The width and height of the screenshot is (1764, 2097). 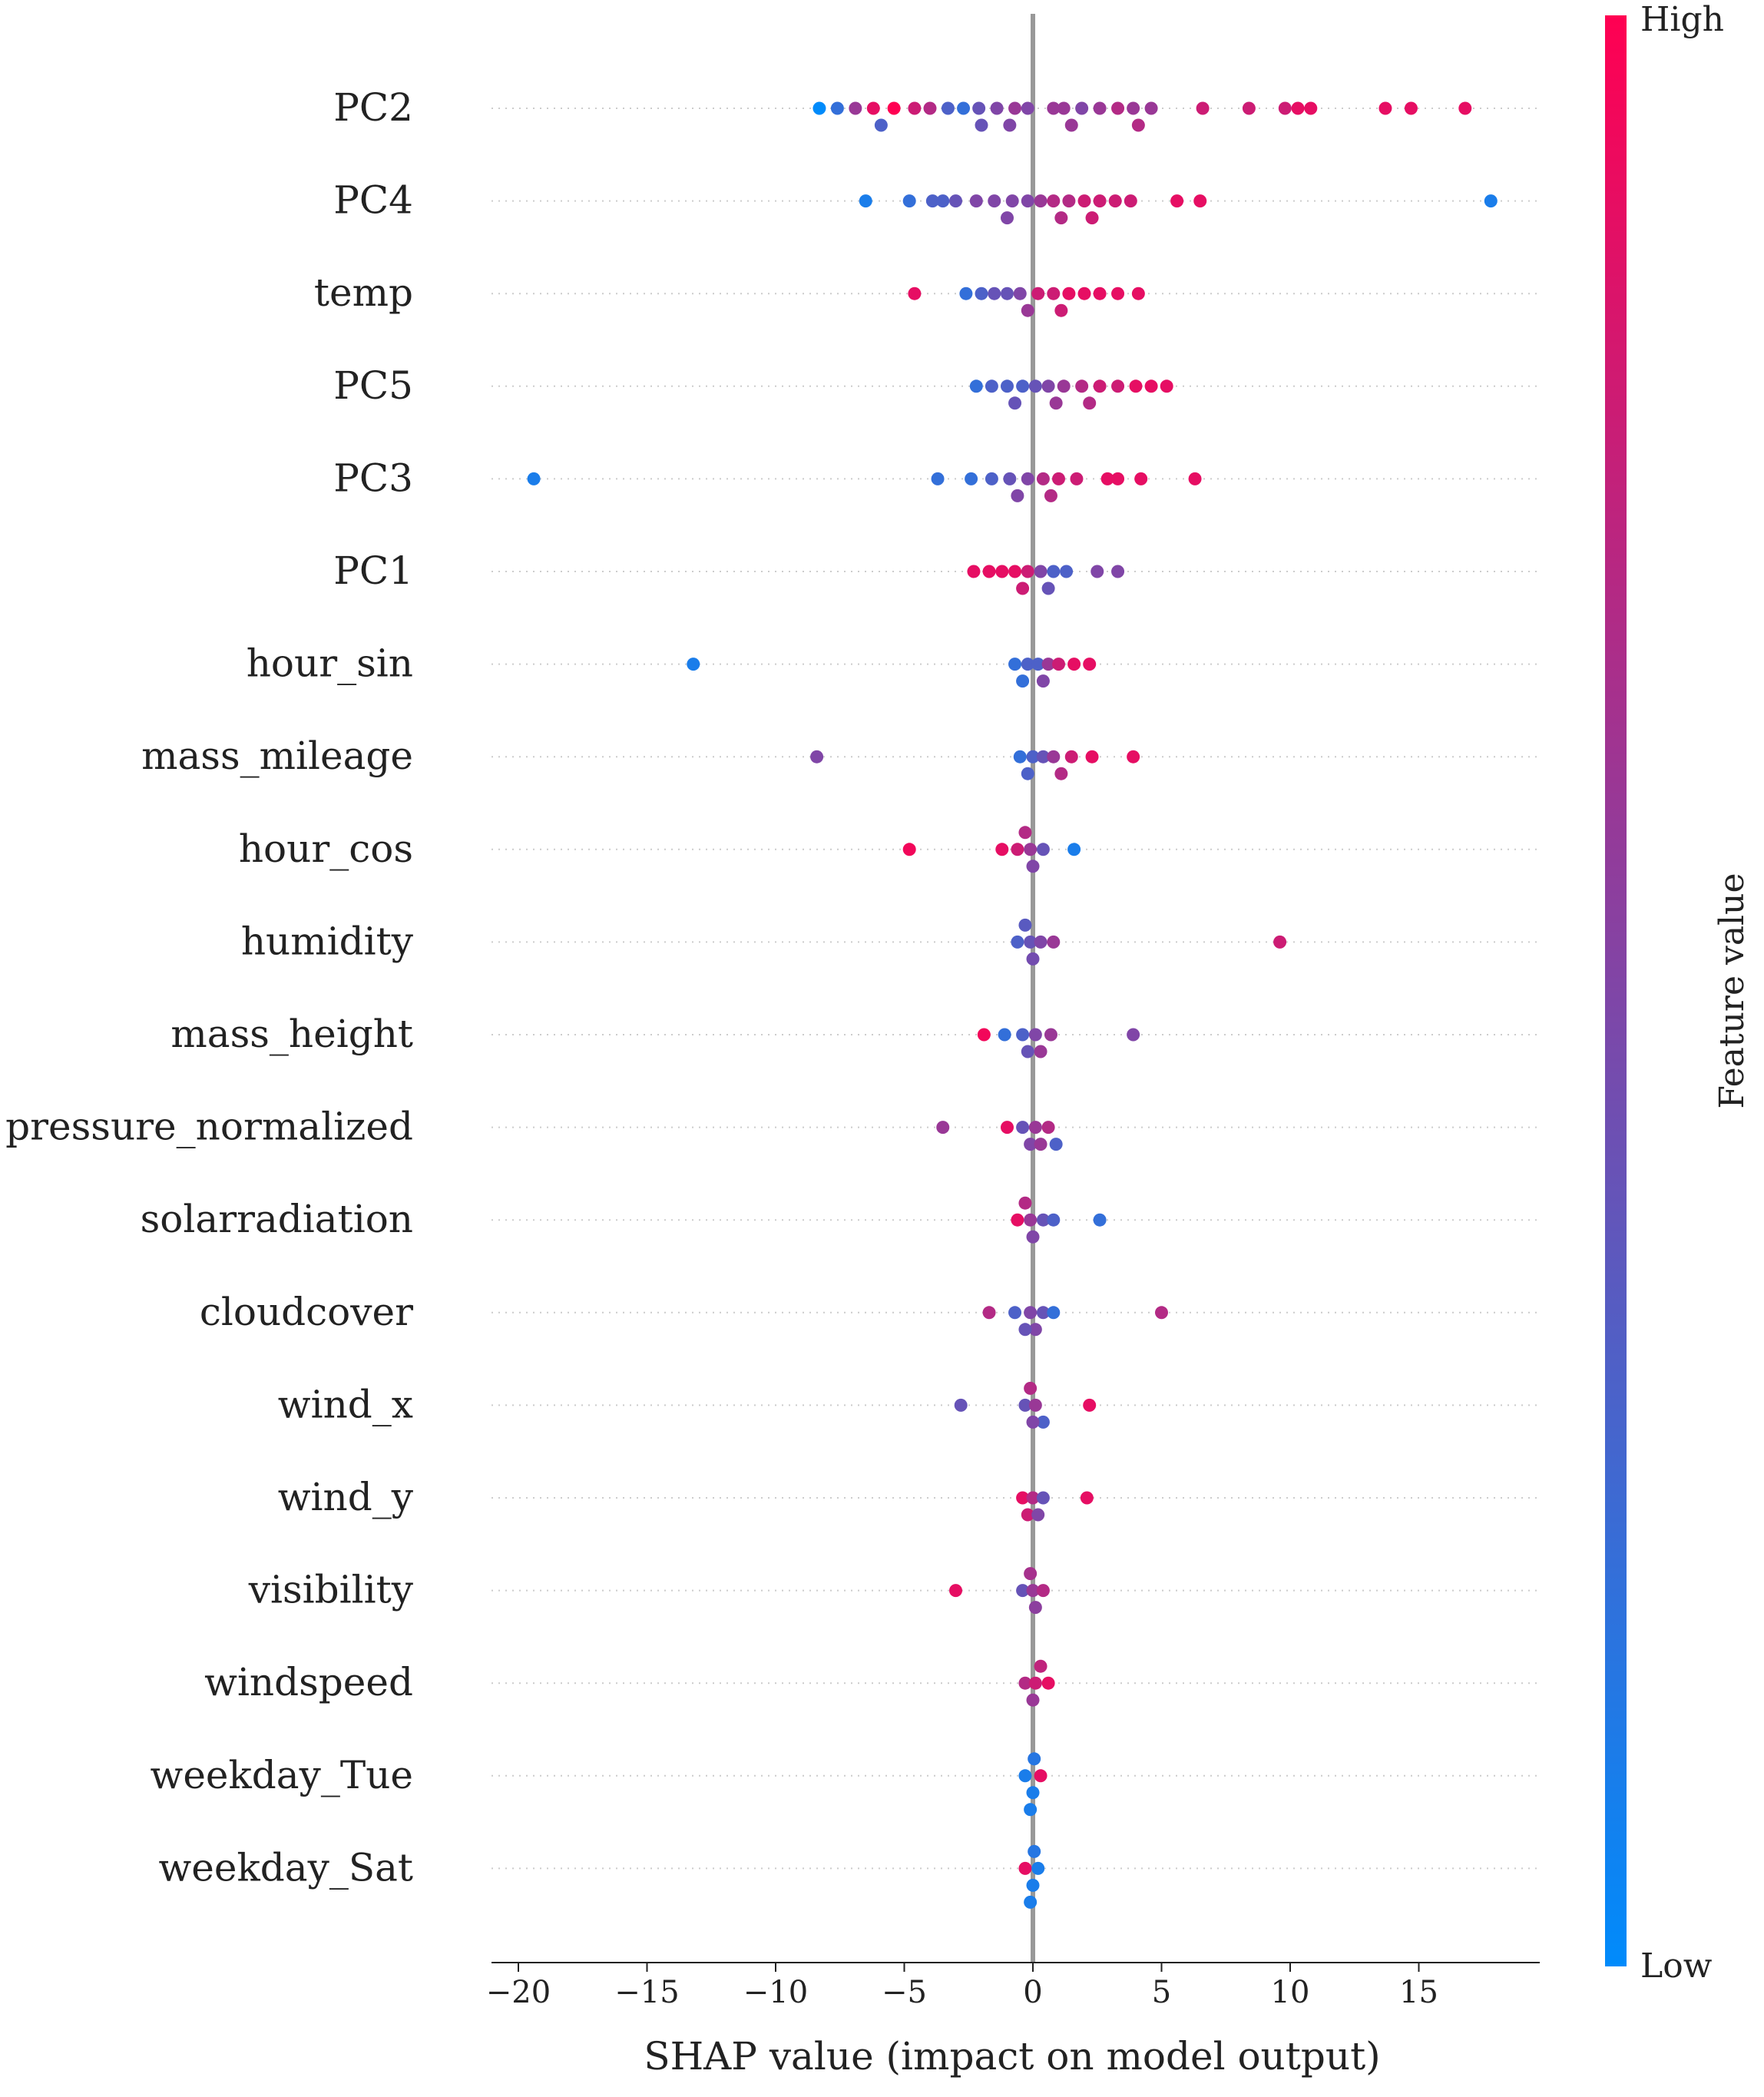 I want to click on feature-label: PC4, so click(x=373, y=200).